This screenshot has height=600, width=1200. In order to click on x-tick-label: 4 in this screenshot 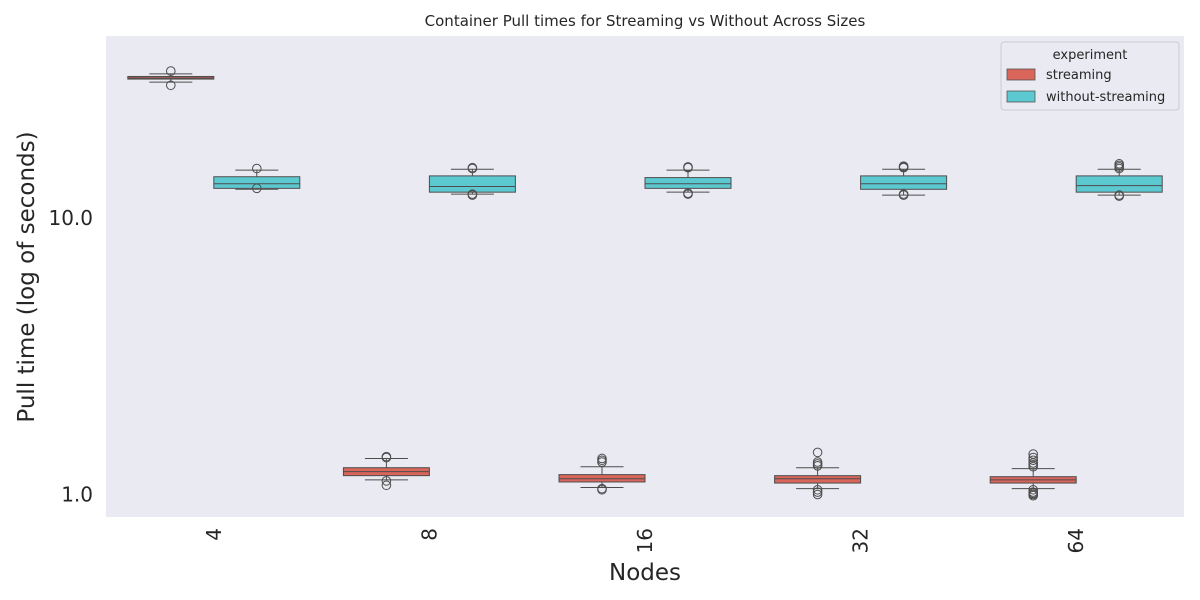, I will do `click(214, 534)`.